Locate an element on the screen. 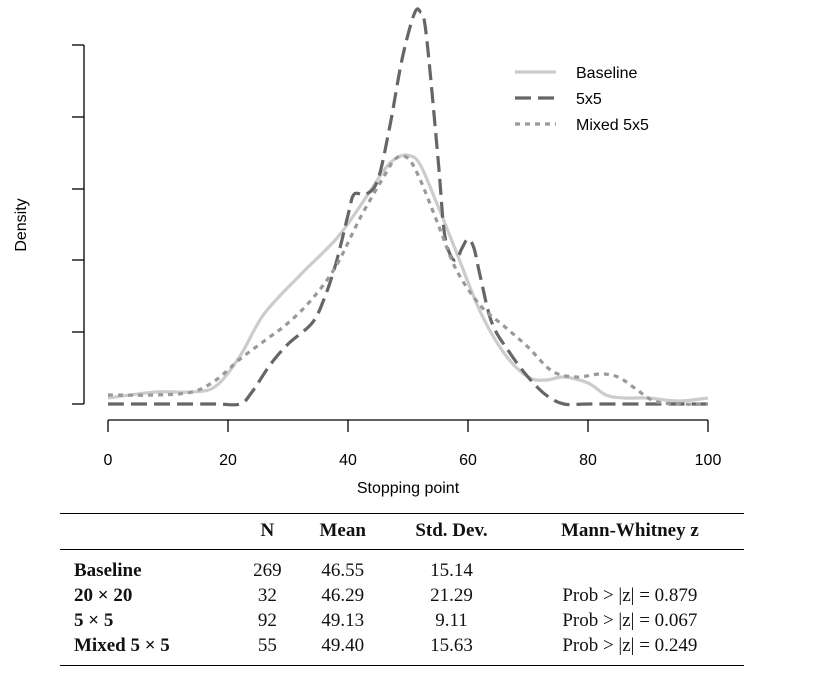  table-row: 5 × 5 92 49.13 9.11 Prob > |z| = 0.067 is located at coordinates (402, 620).